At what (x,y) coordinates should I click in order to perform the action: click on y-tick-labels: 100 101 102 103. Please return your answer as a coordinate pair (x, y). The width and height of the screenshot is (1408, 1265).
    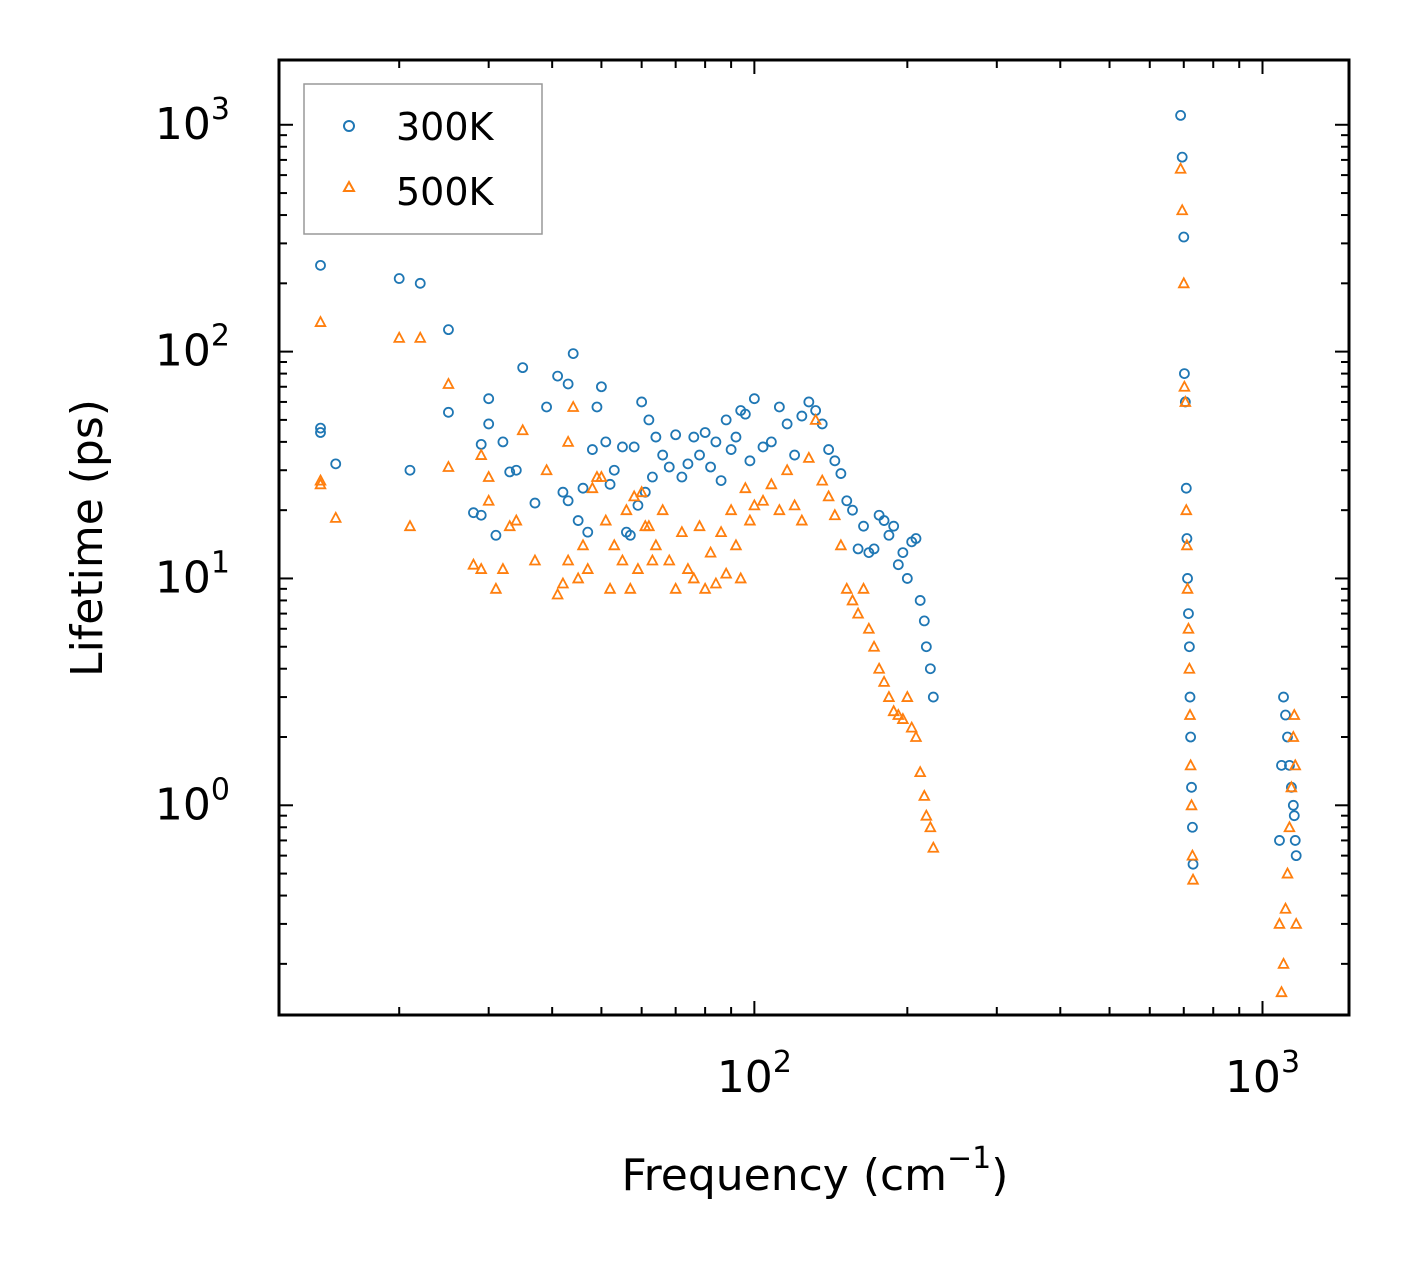
    Looking at the image, I should click on (192, 461).